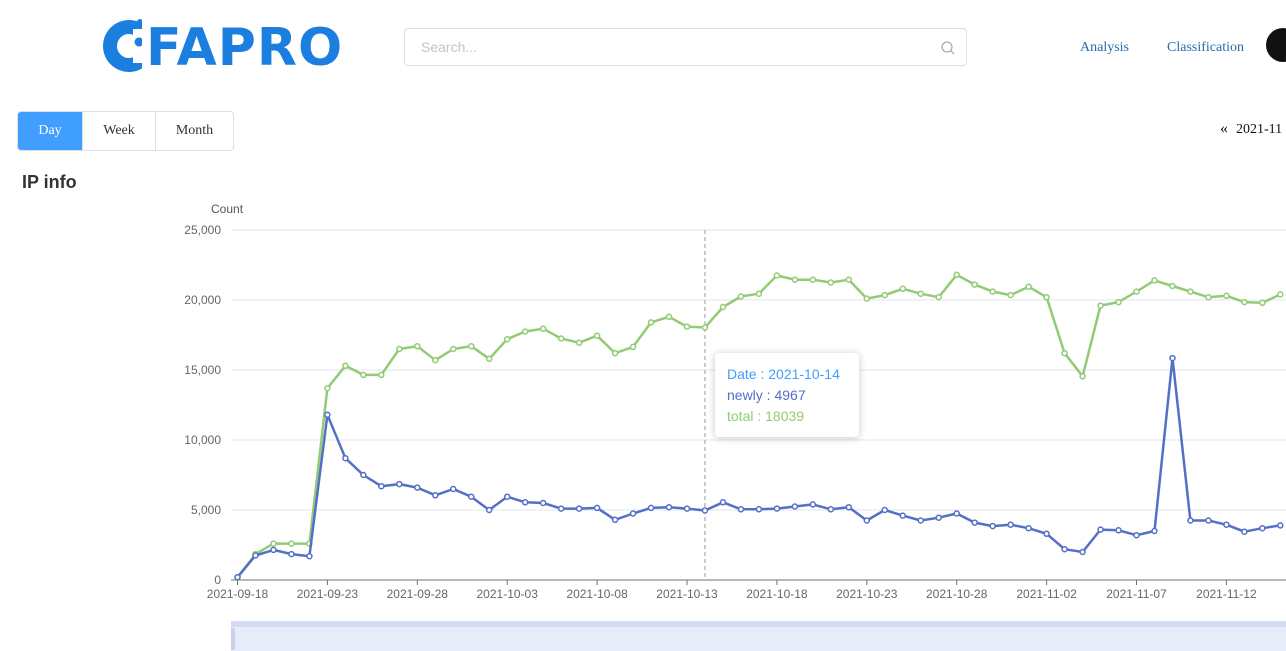 The image size is (1286, 651). What do you see at coordinates (1224, 128) in the screenshot?
I see `double-chevron-left-icon: «` at bounding box center [1224, 128].